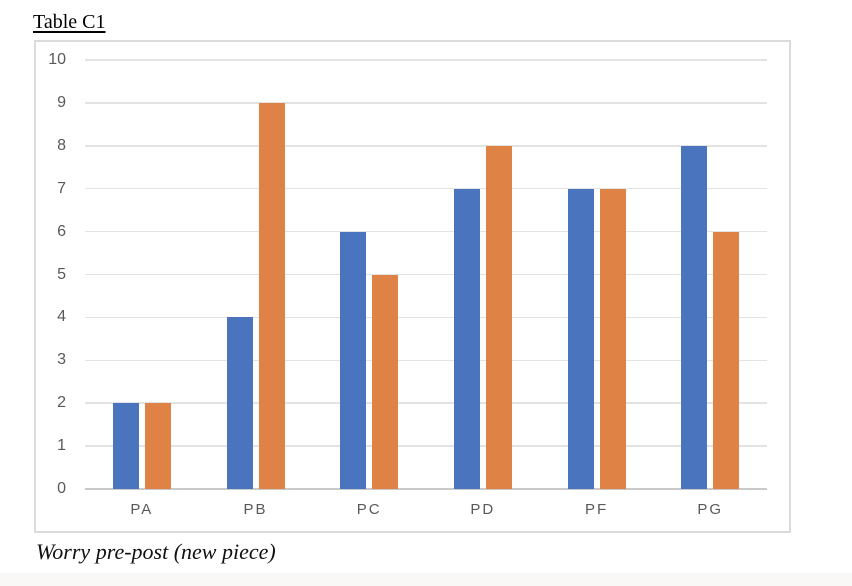 This screenshot has width=852, height=586. I want to click on bar-orange-series-pa, so click(157, 446).